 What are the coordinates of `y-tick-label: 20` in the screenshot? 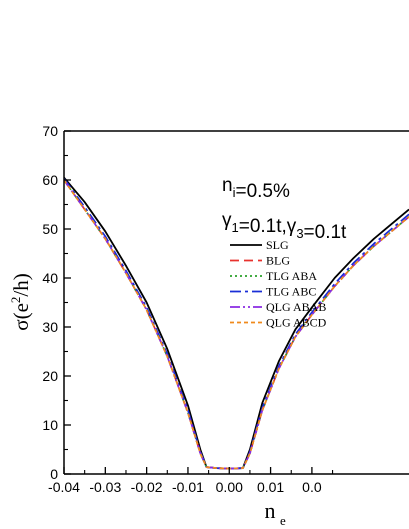 It's located at (50, 376).